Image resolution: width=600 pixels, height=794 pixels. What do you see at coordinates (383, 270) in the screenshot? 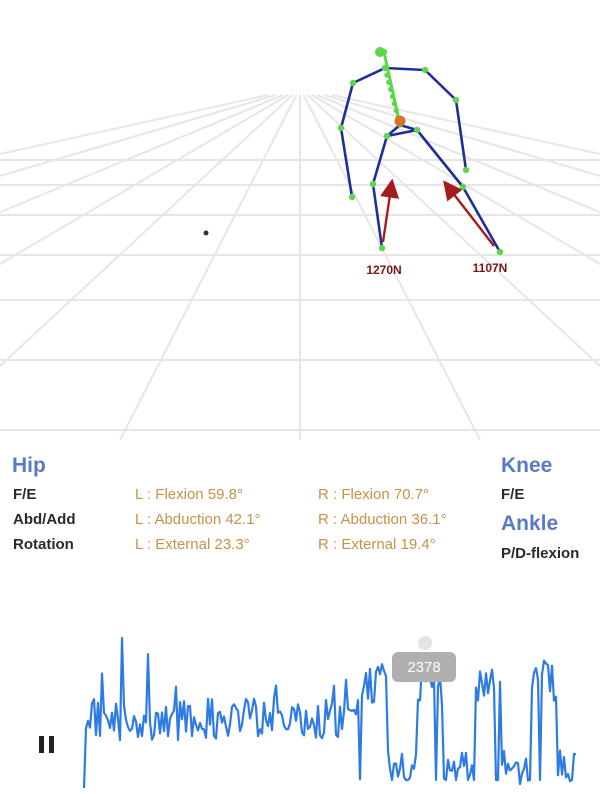
I see `force-label-left: 1270N` at bounding box center [383, 270].